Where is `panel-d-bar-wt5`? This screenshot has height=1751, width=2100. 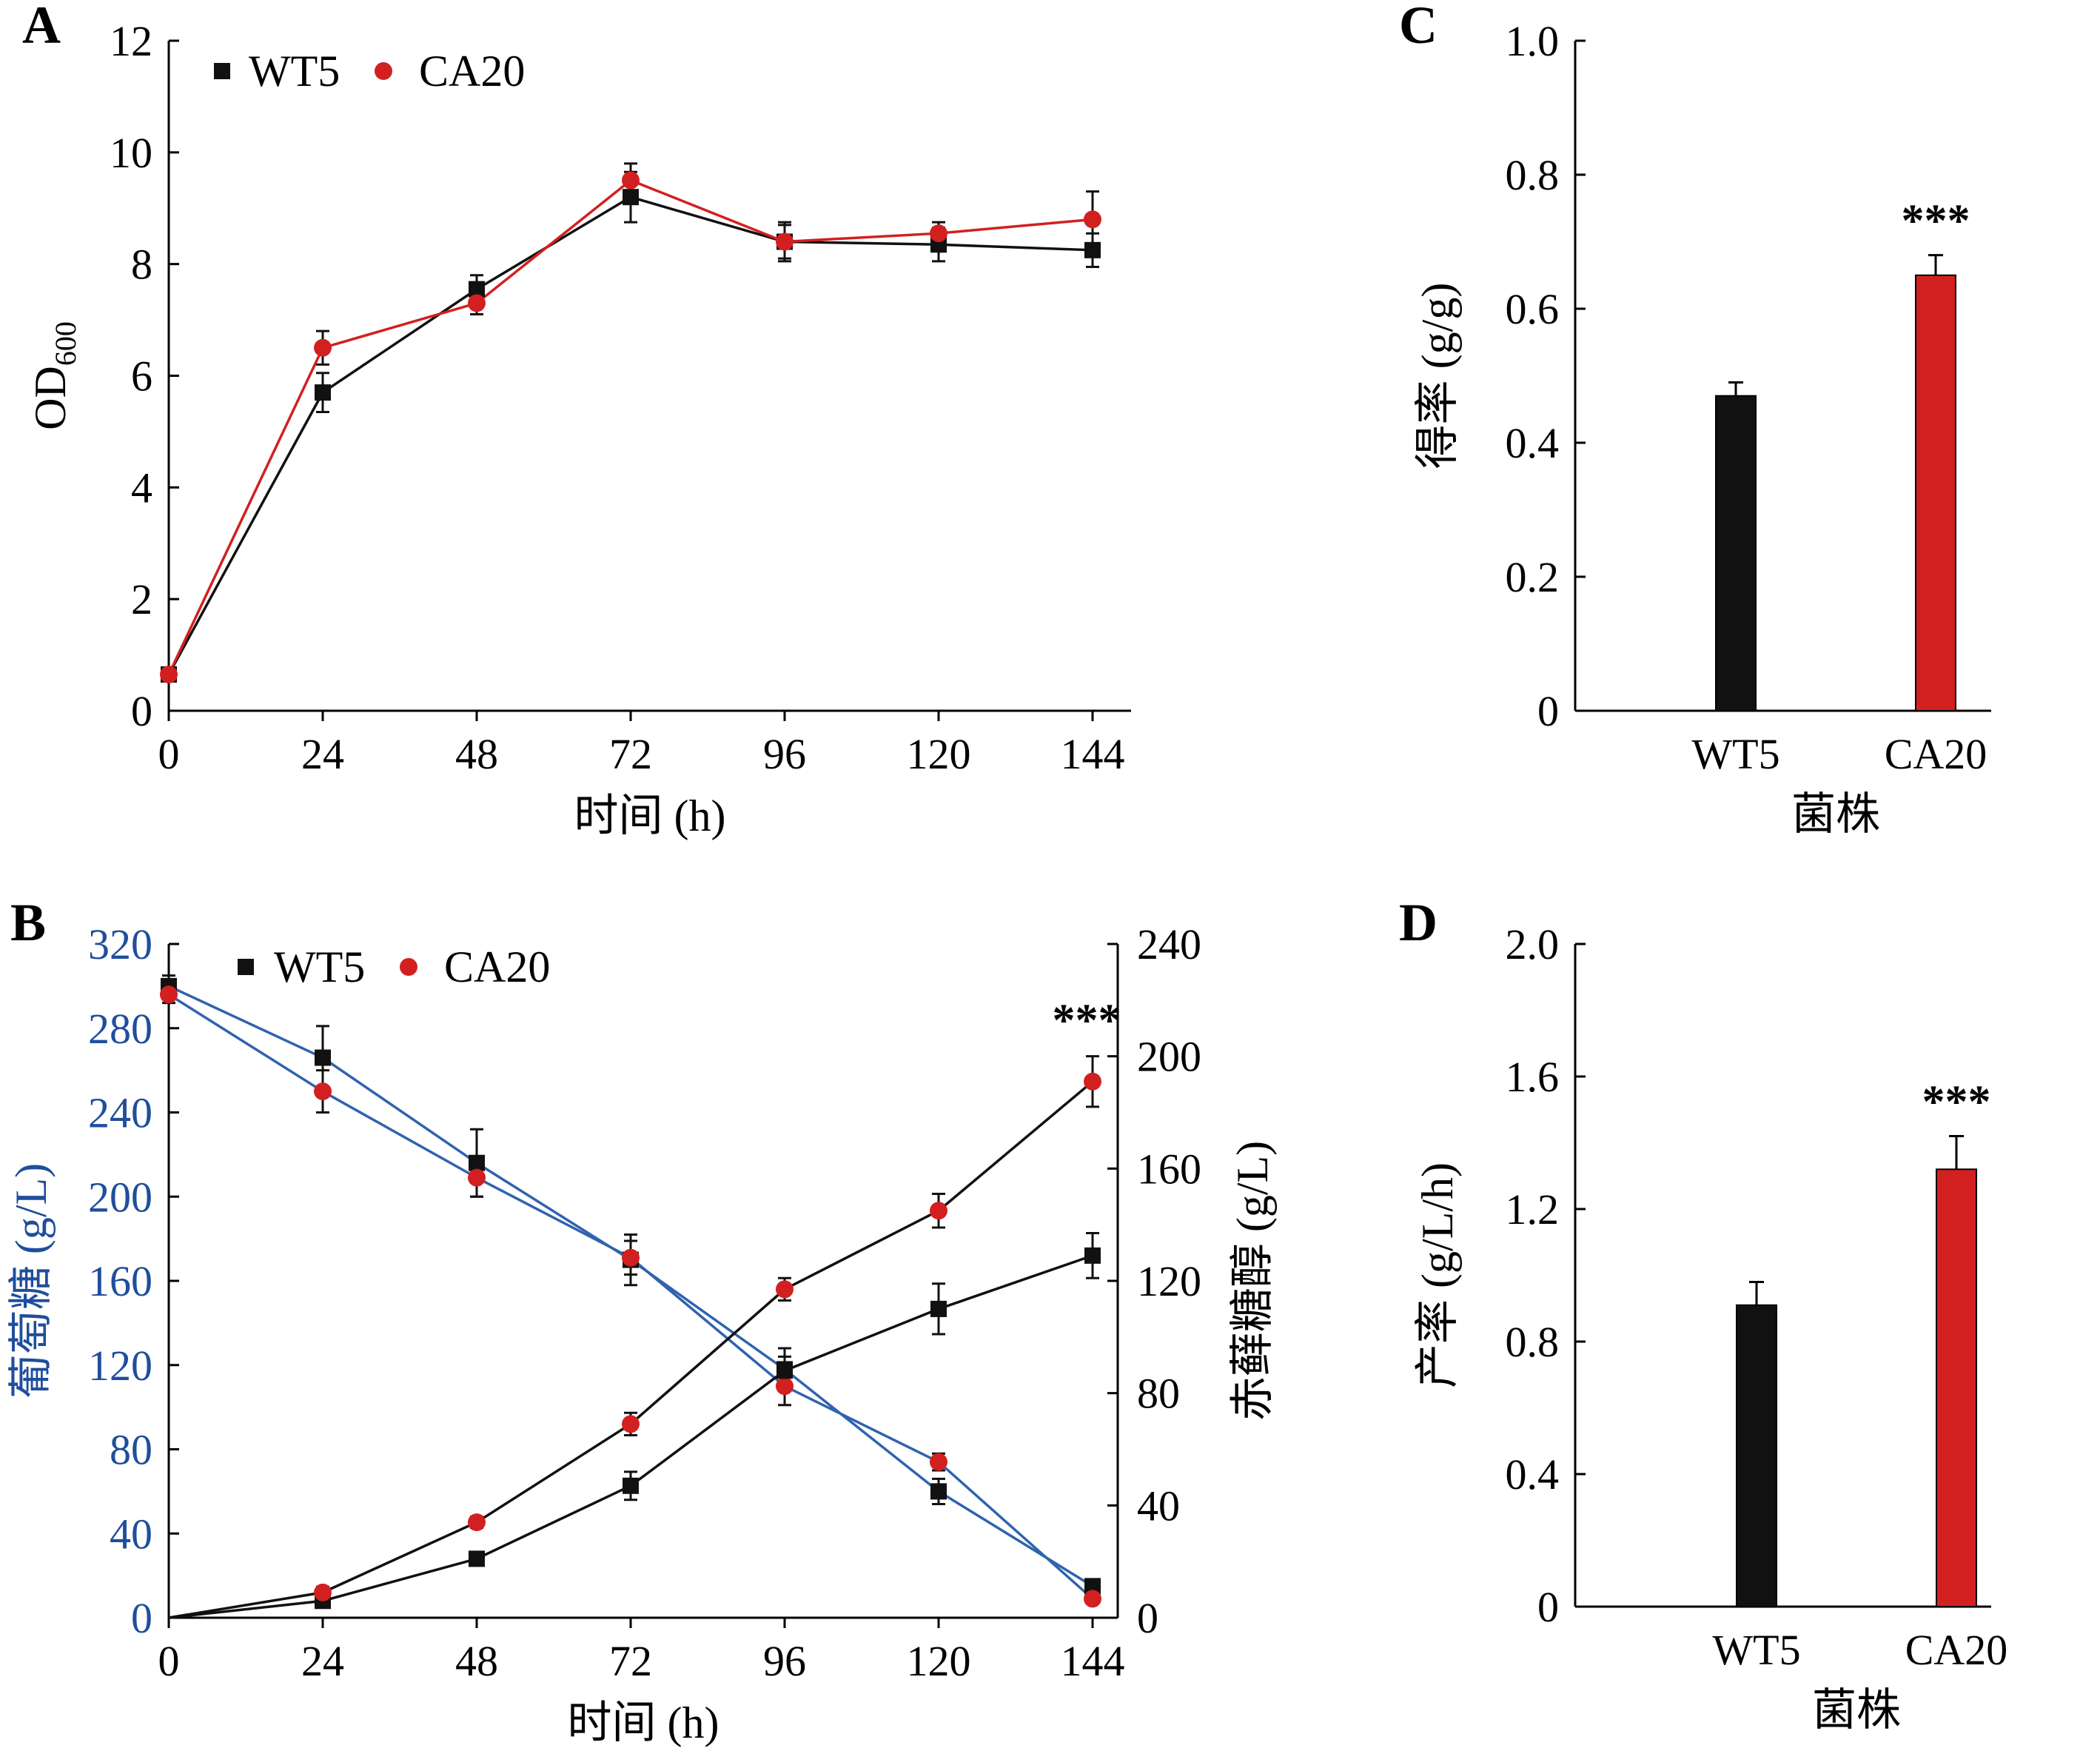 panel-d-bar-wt5 is located at coordinates (1756, 1456).